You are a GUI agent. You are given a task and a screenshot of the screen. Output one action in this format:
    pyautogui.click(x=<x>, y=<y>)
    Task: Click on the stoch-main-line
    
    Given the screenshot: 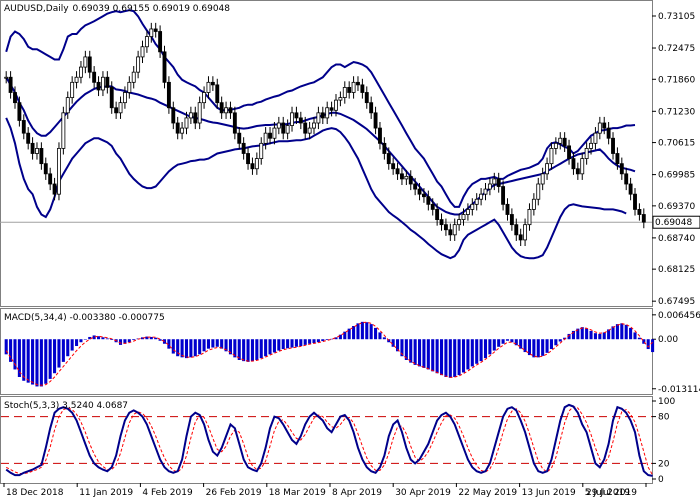 What is the action you would take?
    pyautogui.click(x=329, y=440)
    